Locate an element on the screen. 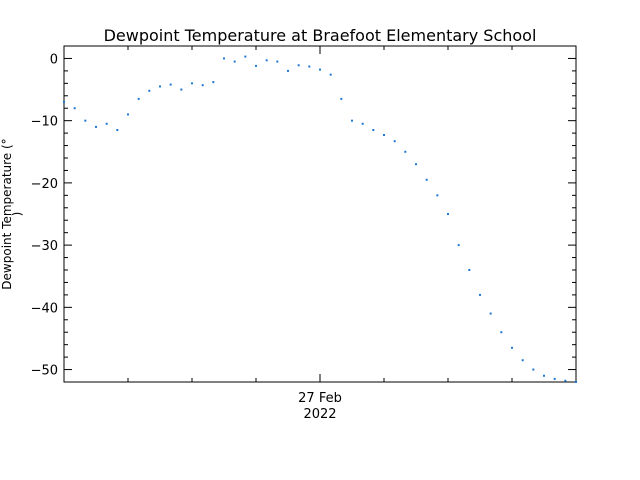  x-tick-label-year: 2022 is located at coordinates (319, 414).